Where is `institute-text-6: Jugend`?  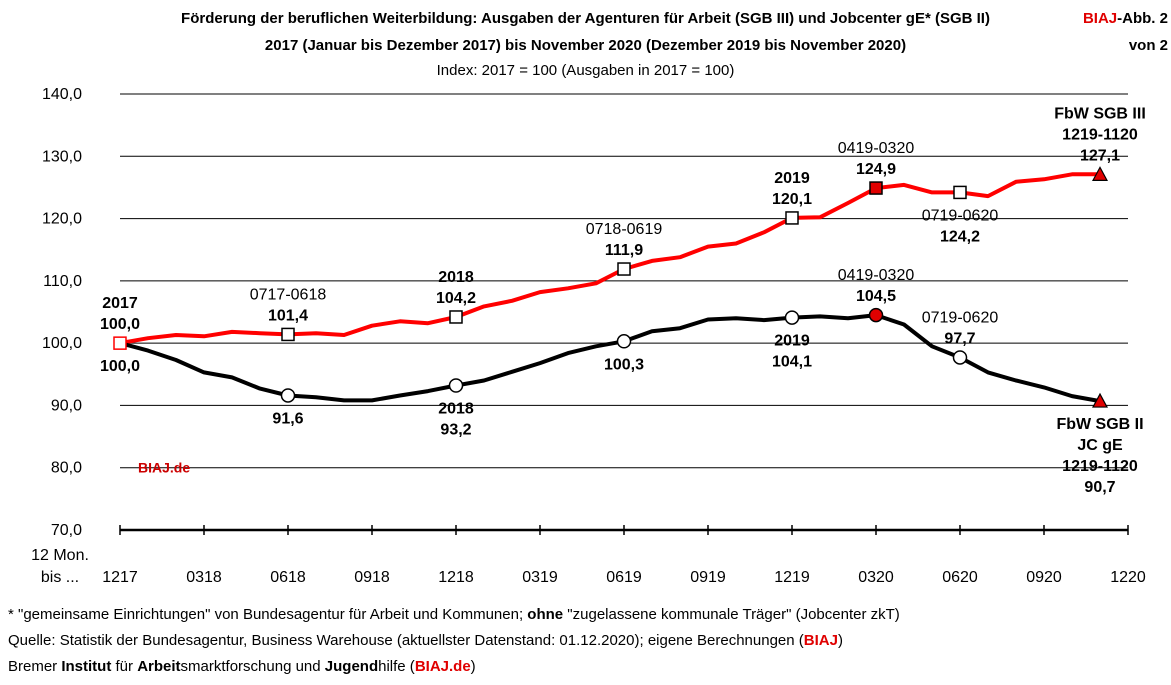
institute-text-6: Jugend is located at coordinates (351, 666).